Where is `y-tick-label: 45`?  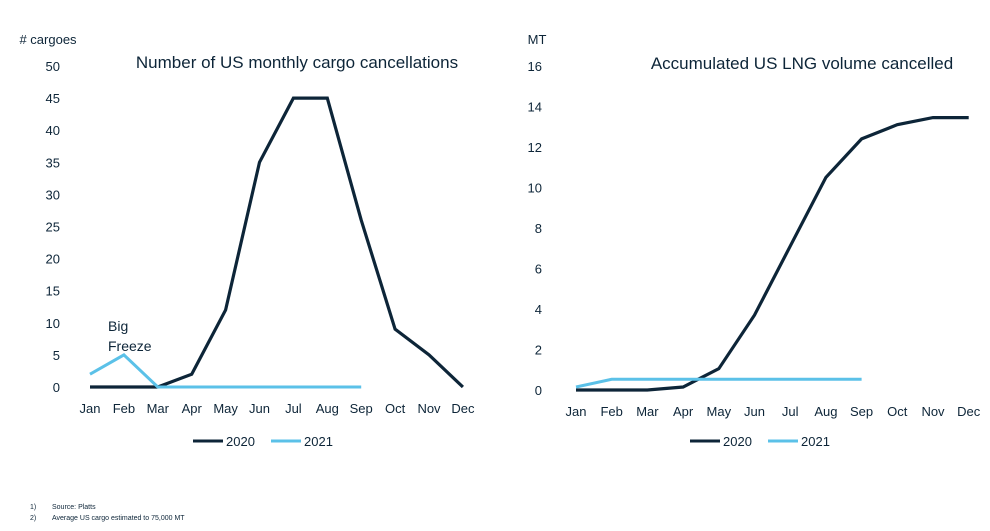
y-tick-label: 45 is located at coordinates (53, 98).